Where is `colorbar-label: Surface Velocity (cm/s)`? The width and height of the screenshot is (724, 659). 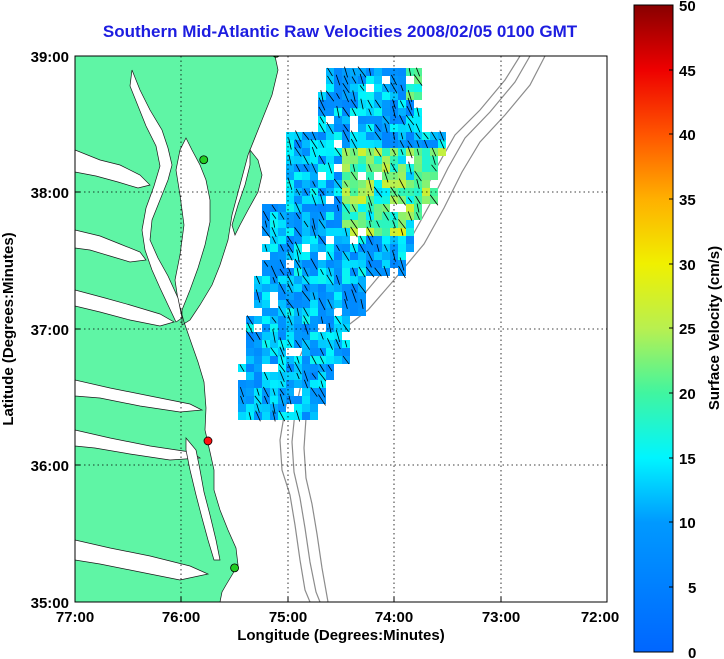
colorbar-label: Surface Velocity (cm/s) is located at coordinates (714, 328).